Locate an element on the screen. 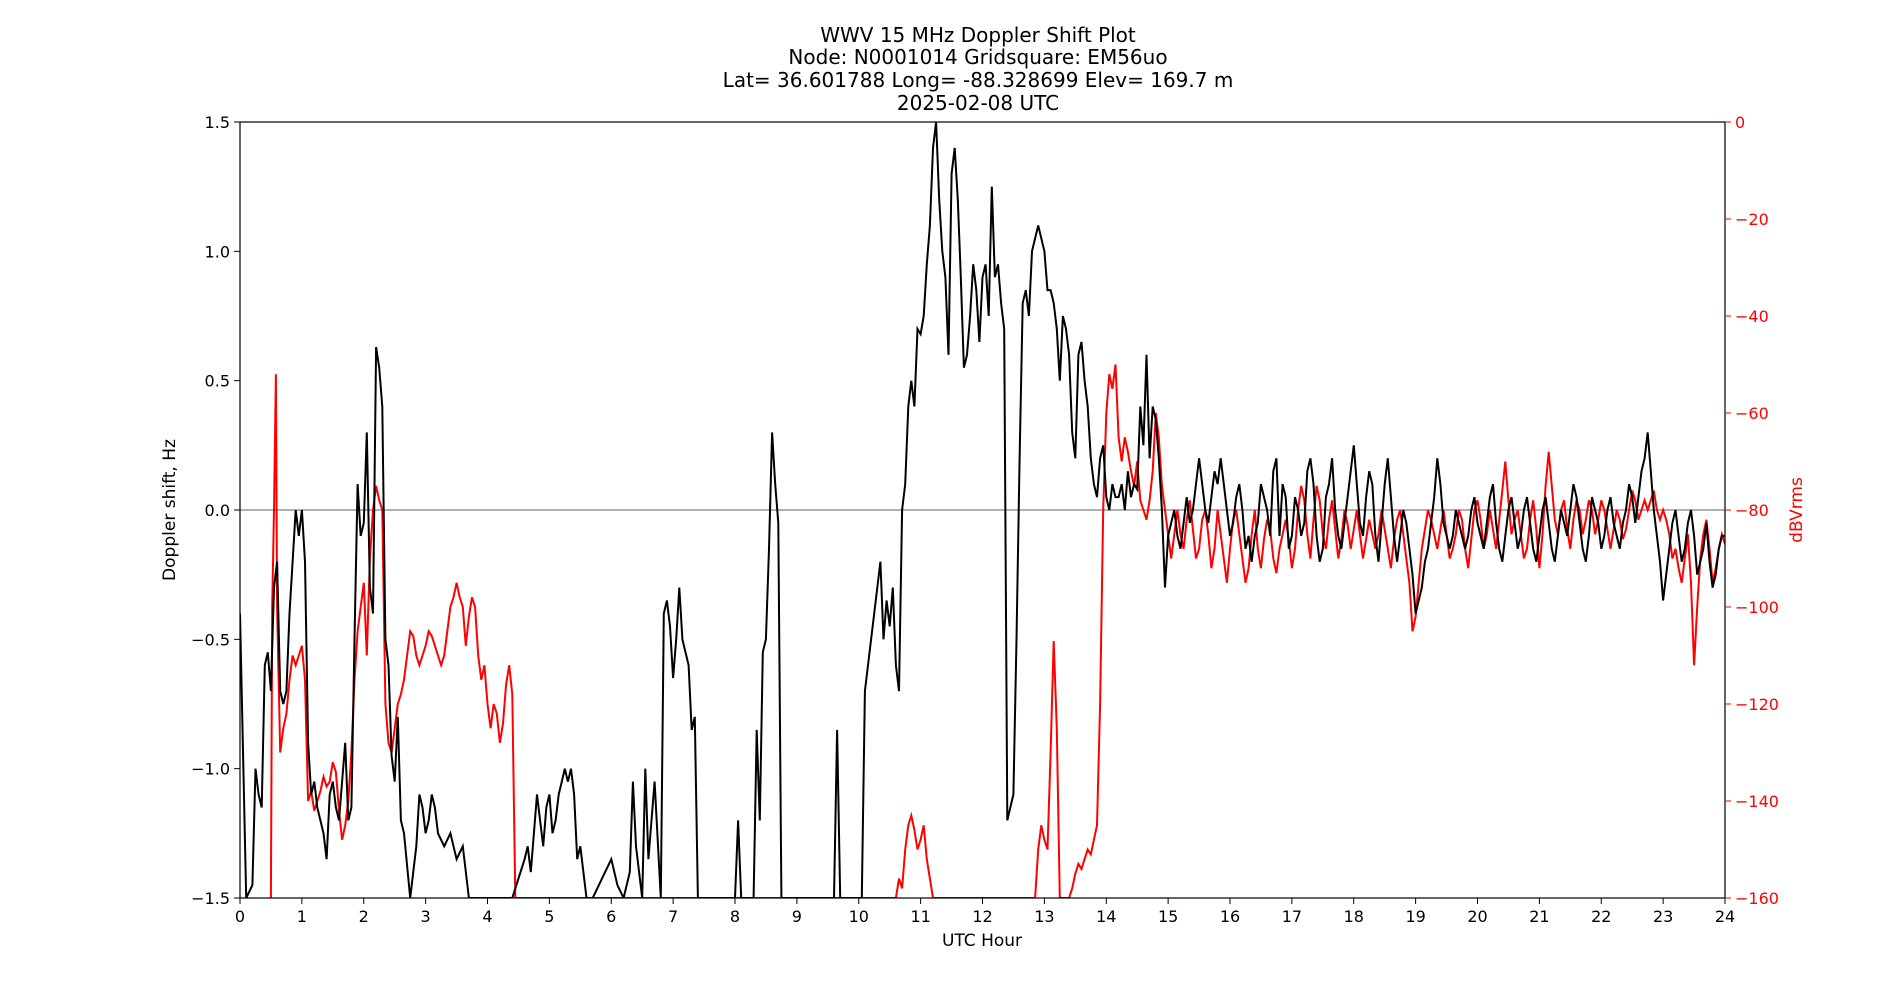  y-axis-left: −1.5 −1.0 −0.5 0.0 0.5 1.0 1.5 is located at coordinates (215, 510).